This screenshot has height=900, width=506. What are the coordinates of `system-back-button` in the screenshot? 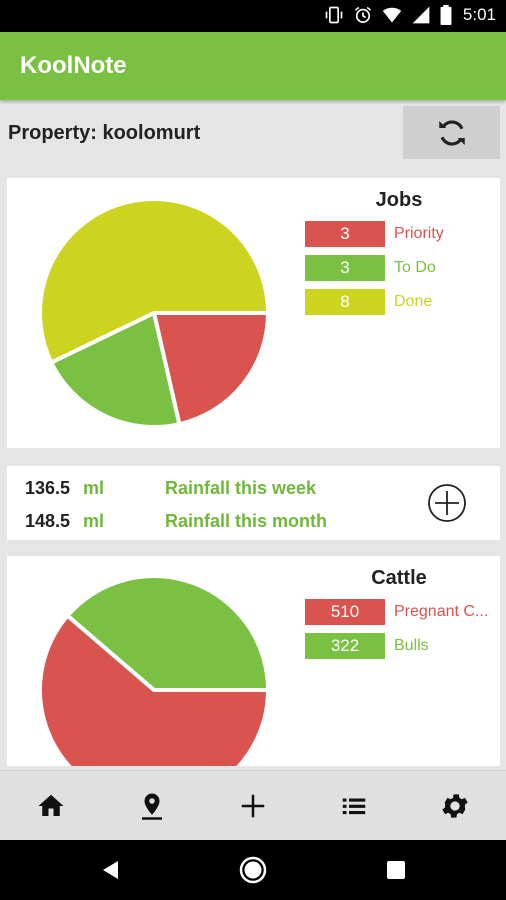 It's located at (111, 870).